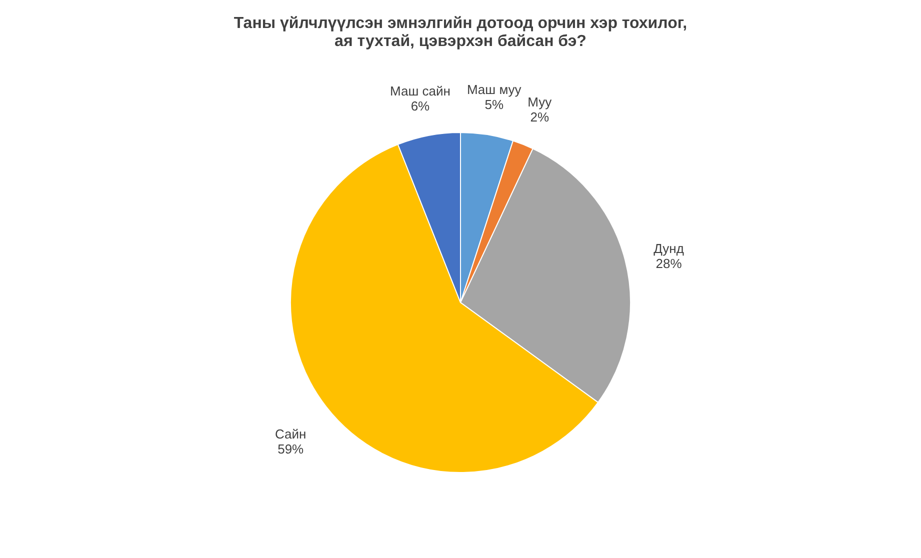 This screenshot has width=921, height=558. What do you see at coordinates (461, 32) in the screenshot?
I see `chart-title: Таны үйлчлүүлсэн эмнэлгийн дотоод орчин хэр тохилог, ая тухтай, цэвэрхэн байсан бэ?` at bounding box center [461, 32].